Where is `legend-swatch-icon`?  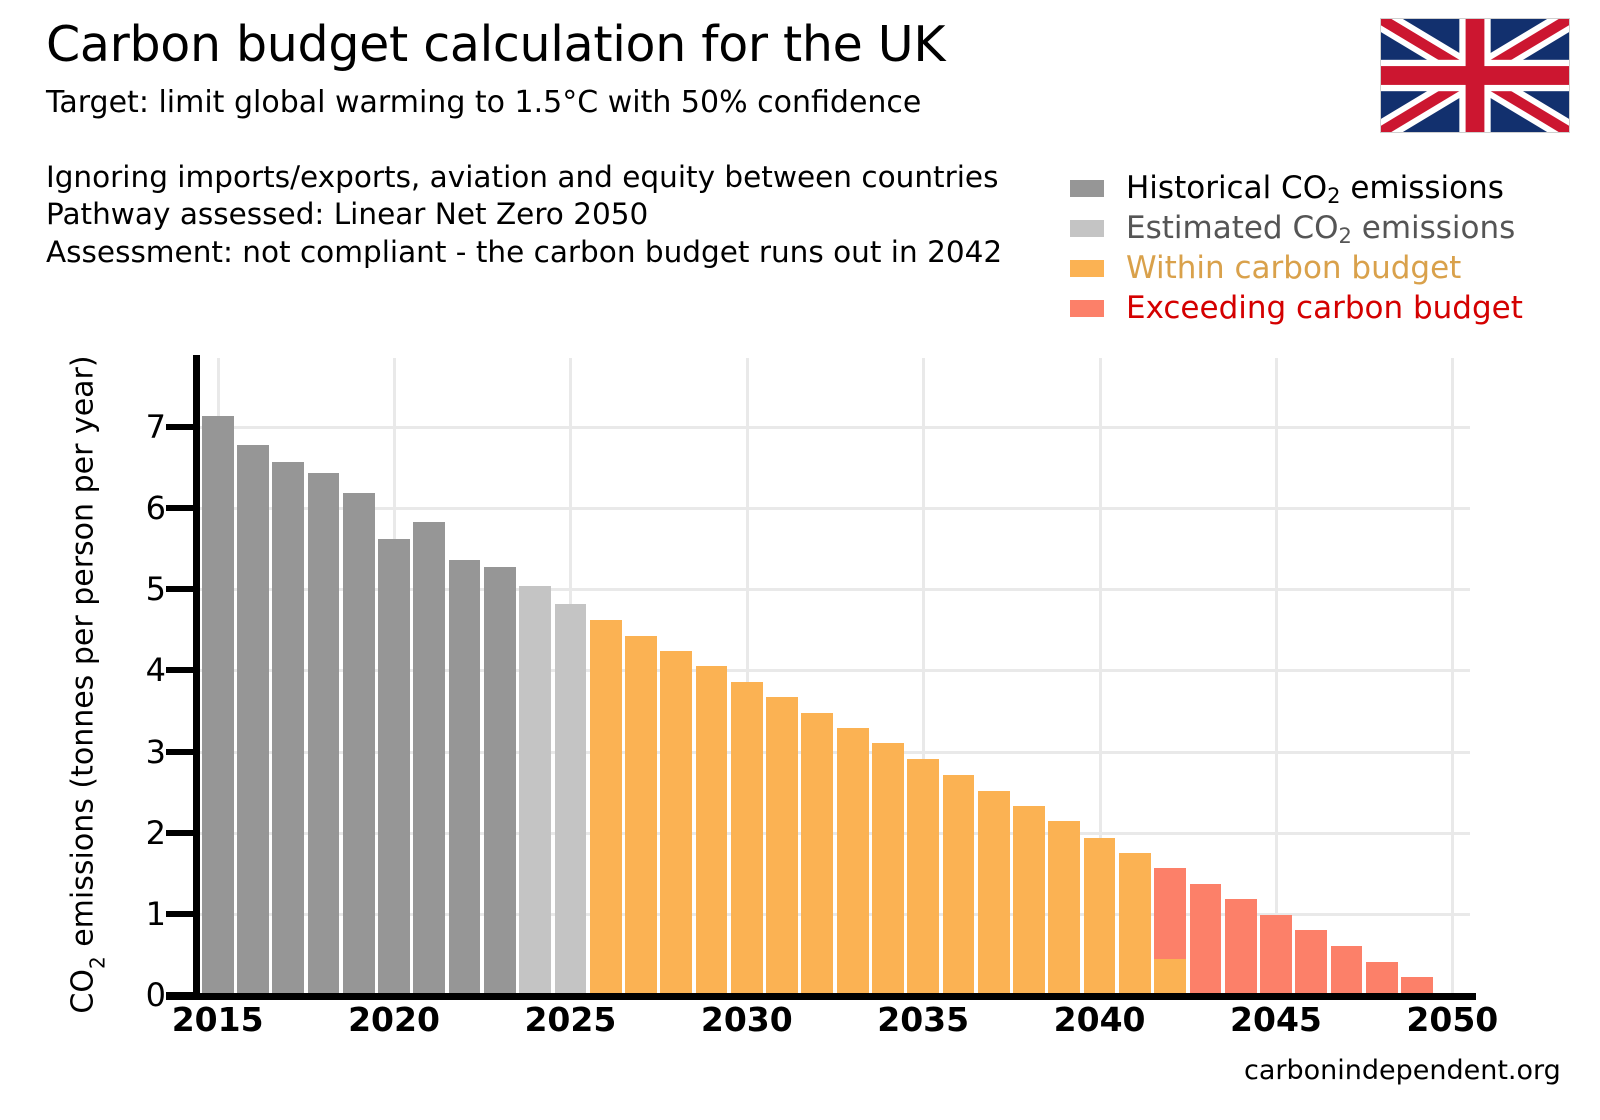 legend-swatch-icon is located at coordinates (1087, 188).